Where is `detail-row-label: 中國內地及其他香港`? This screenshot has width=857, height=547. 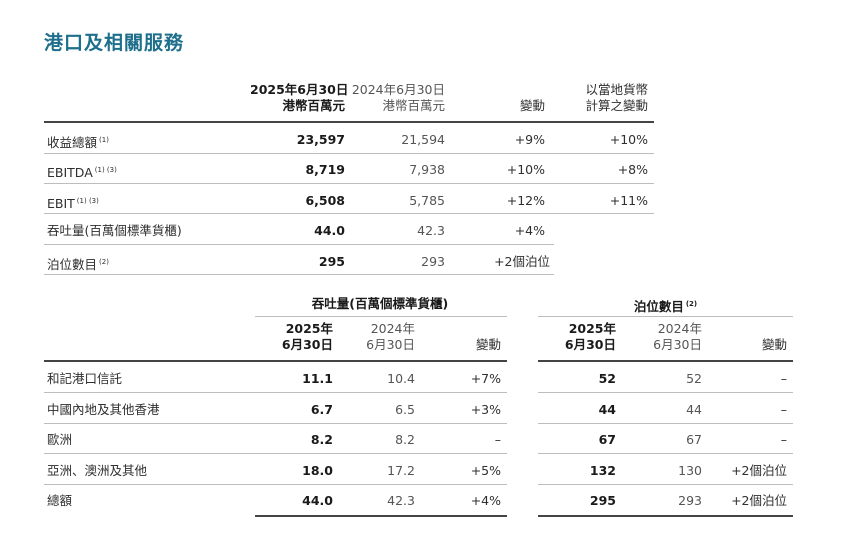 detail-row-label: 中國內地及其他香港 is located at coordinates (103, 409).